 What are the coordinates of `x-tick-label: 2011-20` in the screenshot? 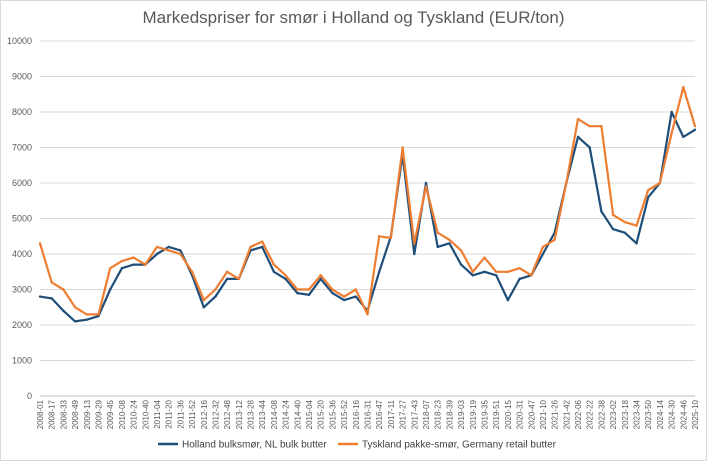 It's located at (169, 413).